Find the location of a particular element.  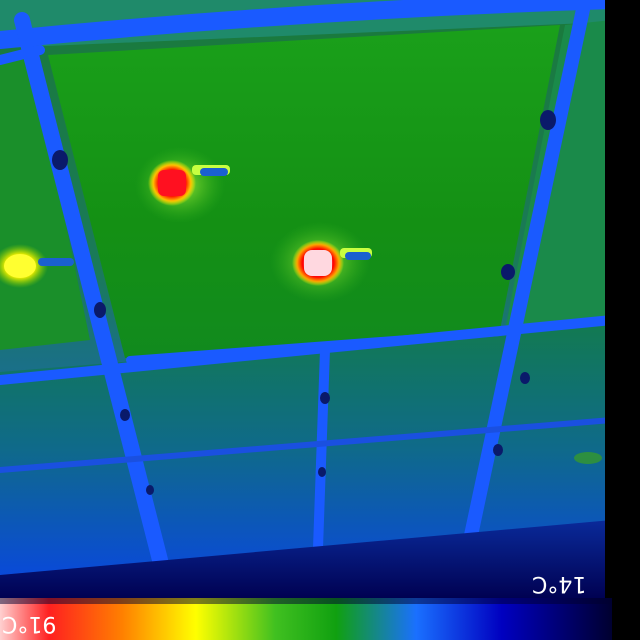

hotspot-yellow is located at coordinates (37, 266).